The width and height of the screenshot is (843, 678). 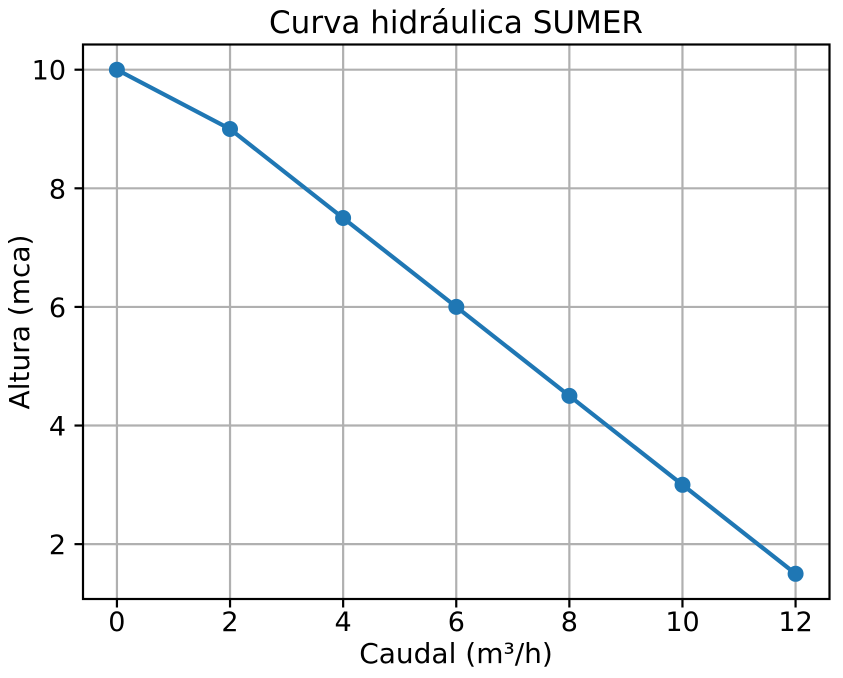 I want to click on x-tick-label: 6, so click(x=456, y=622).